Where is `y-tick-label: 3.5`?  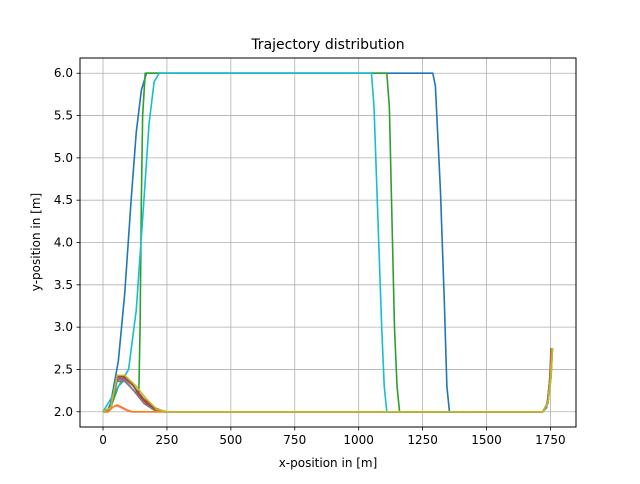 y-tick-label: 3.5 is located at coordinates (63, 285).